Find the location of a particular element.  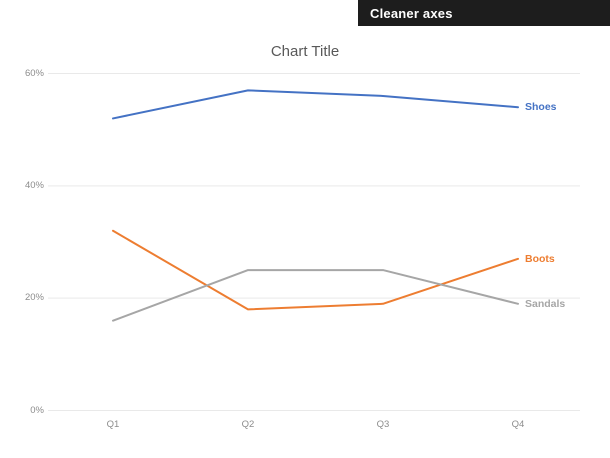

x-axis-tick-q1: Q1 is located at coordinates (113, 424).